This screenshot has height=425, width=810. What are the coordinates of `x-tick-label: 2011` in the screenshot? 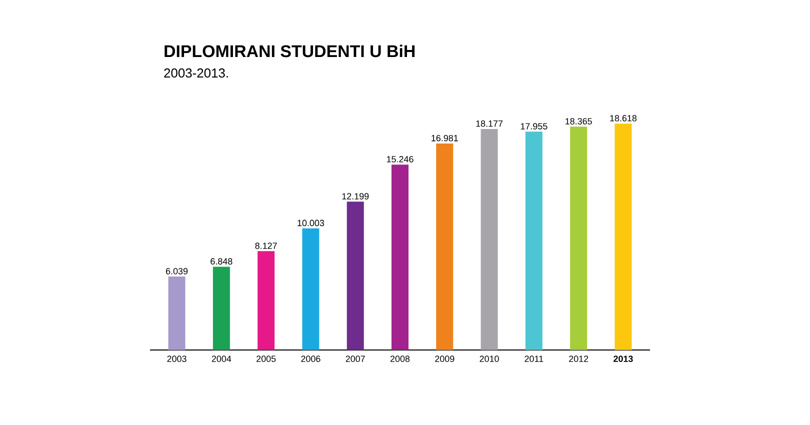 It's located at (534, 359).